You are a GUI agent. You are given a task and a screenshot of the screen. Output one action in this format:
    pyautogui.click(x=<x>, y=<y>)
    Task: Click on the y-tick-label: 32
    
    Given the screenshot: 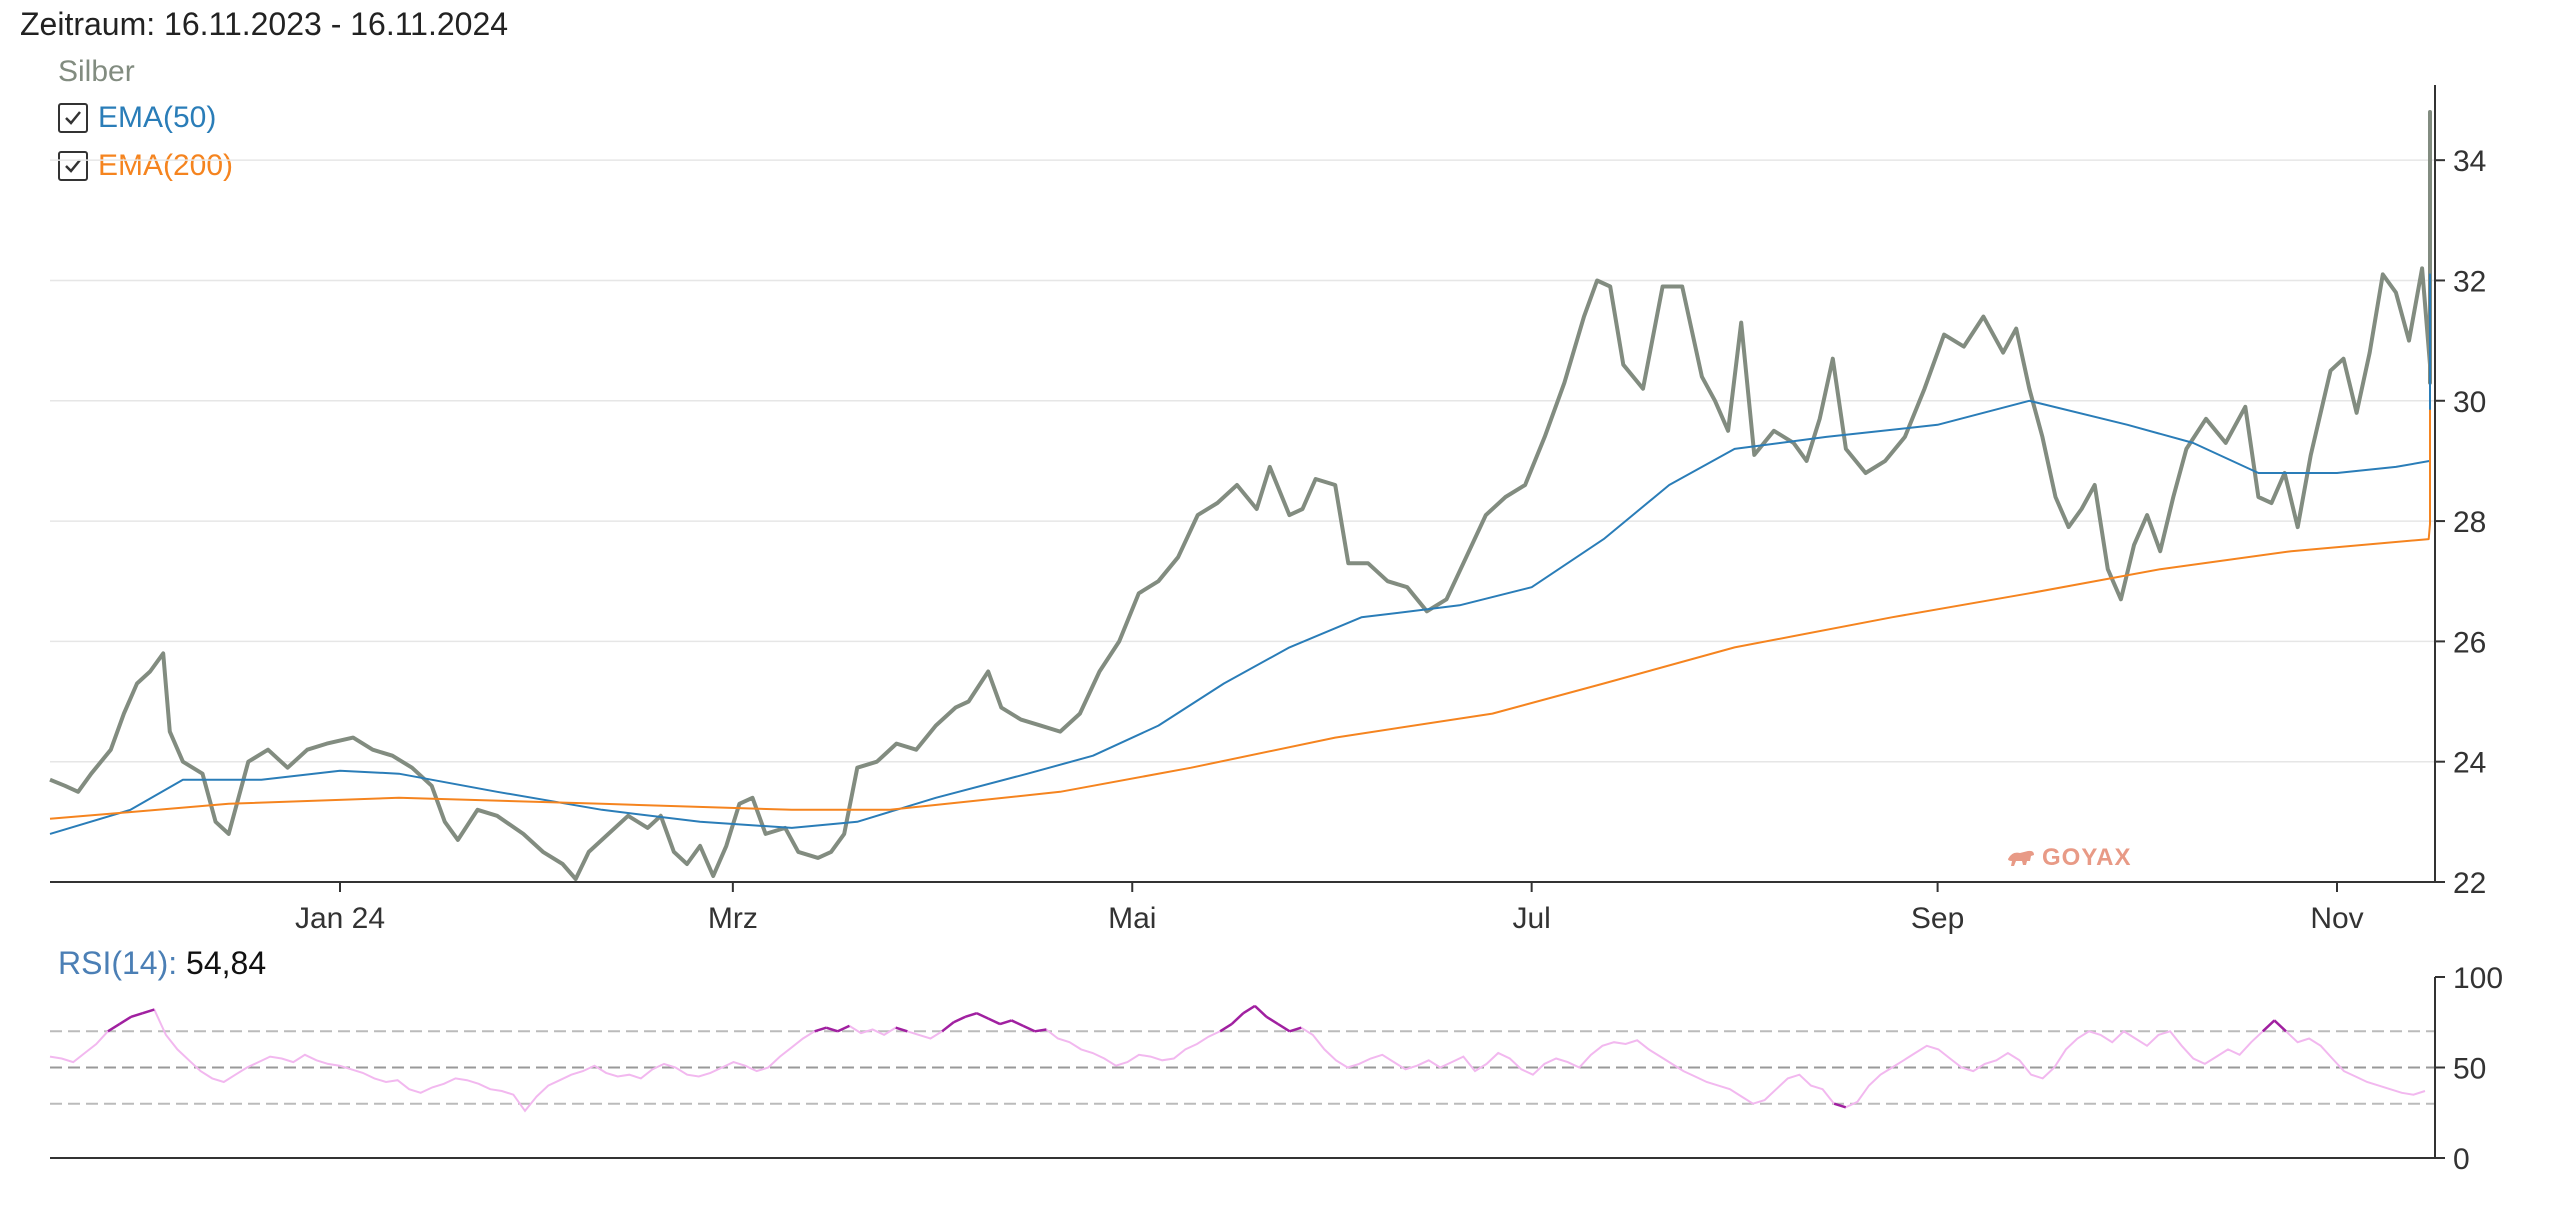 What is the action you would take?
    pyautogui.click(x=2469, y=281)
    